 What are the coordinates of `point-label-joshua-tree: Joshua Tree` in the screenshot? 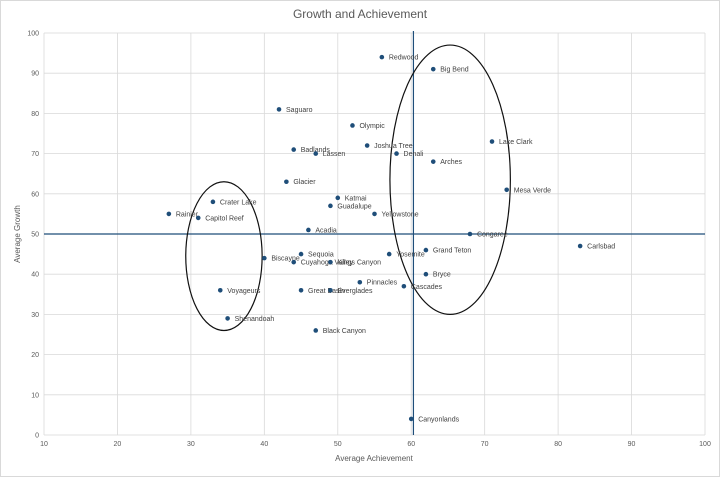 It's located at (393, 146).